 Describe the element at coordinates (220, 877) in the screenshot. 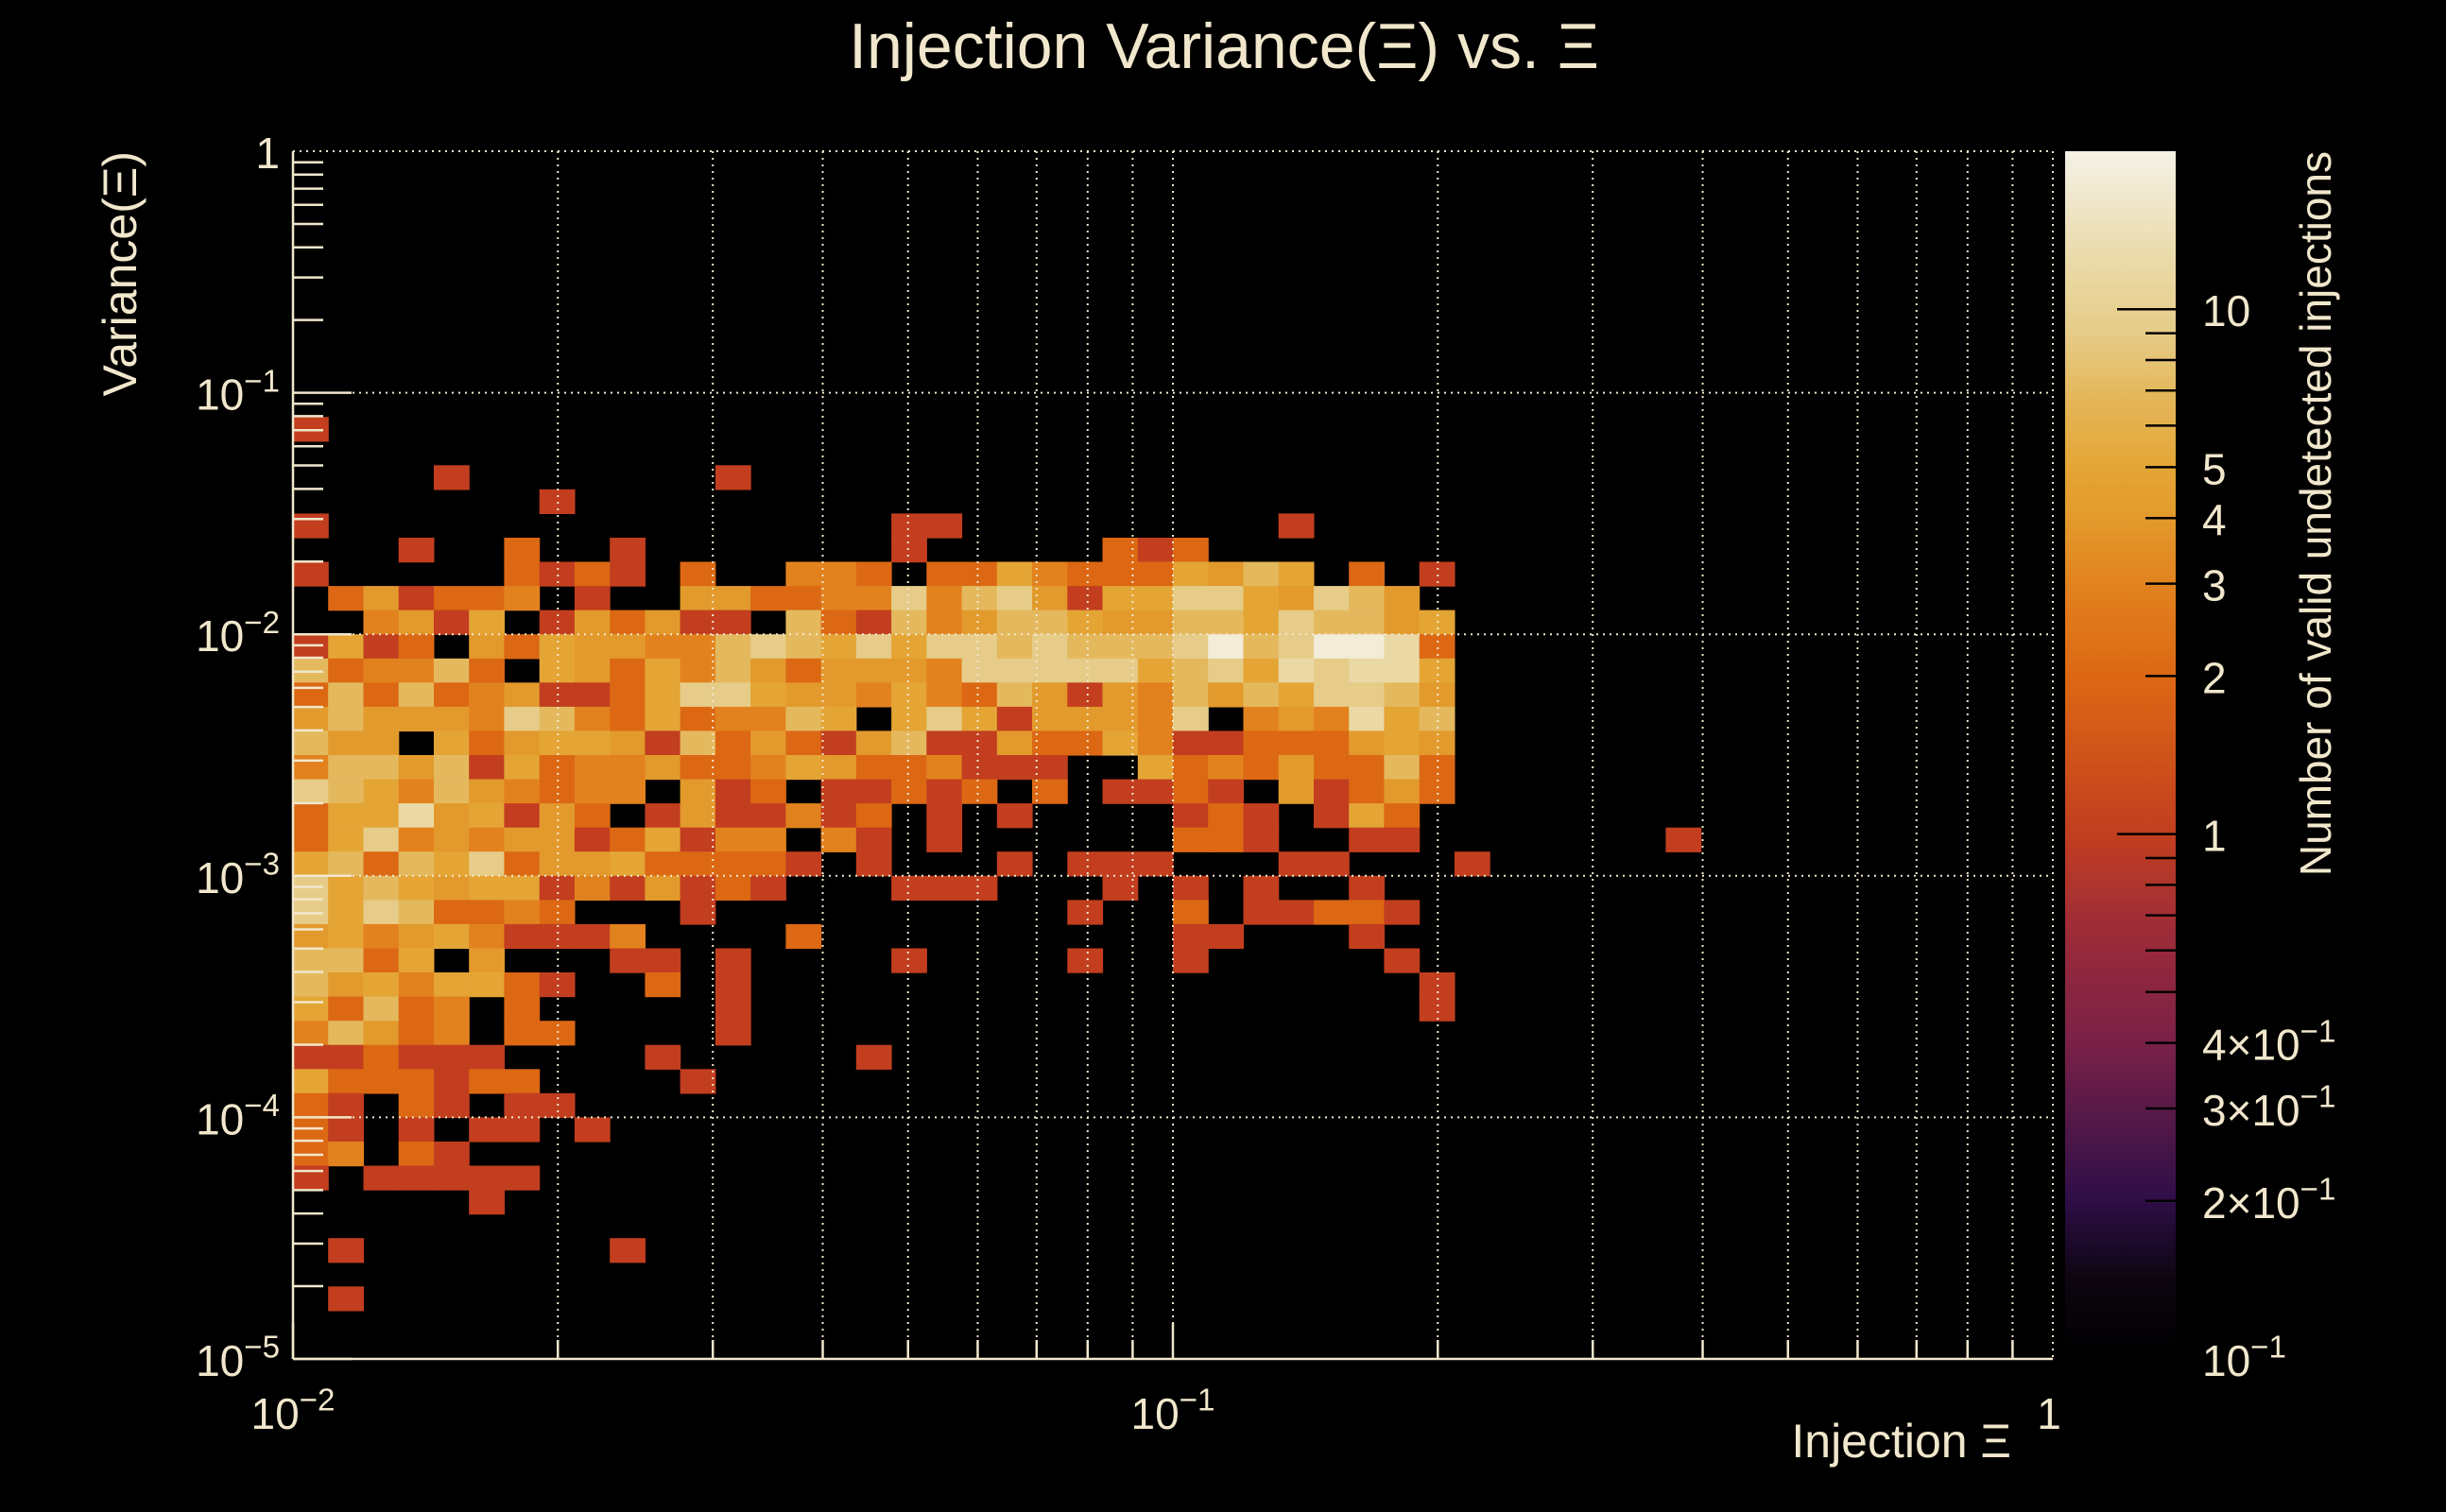

I see `y-tick-label-base: 10` at that location.